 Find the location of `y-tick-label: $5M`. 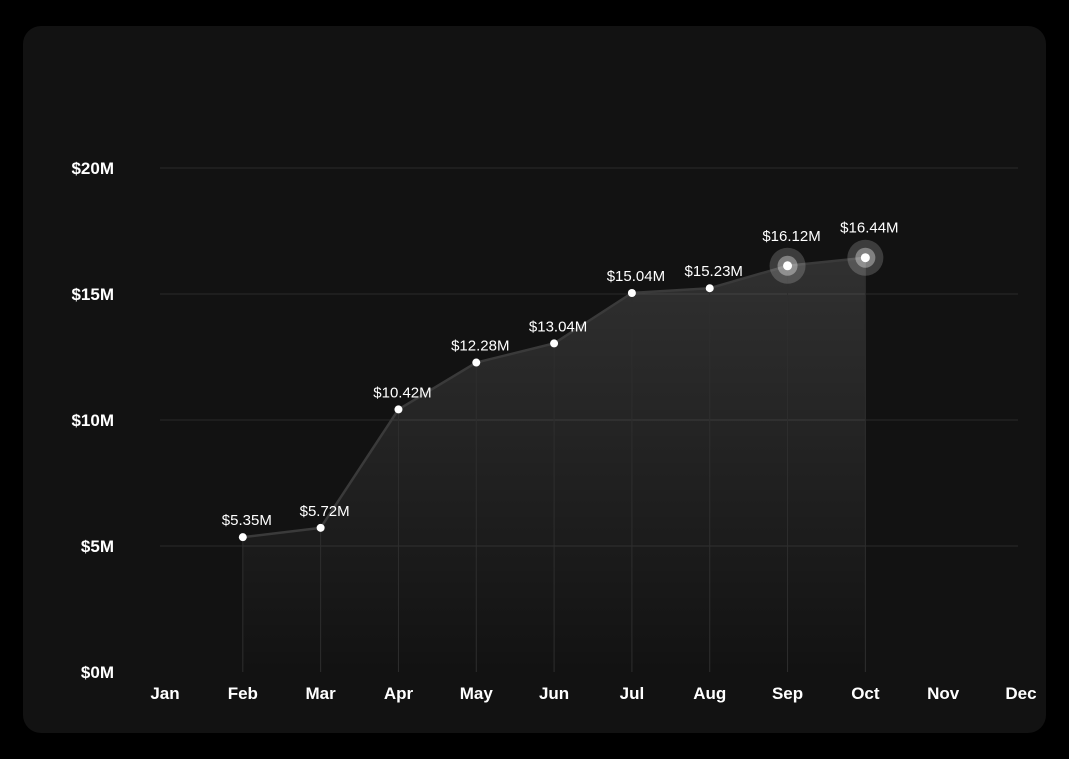

y-tick-label: $5M is located at coordinates (97, 546).